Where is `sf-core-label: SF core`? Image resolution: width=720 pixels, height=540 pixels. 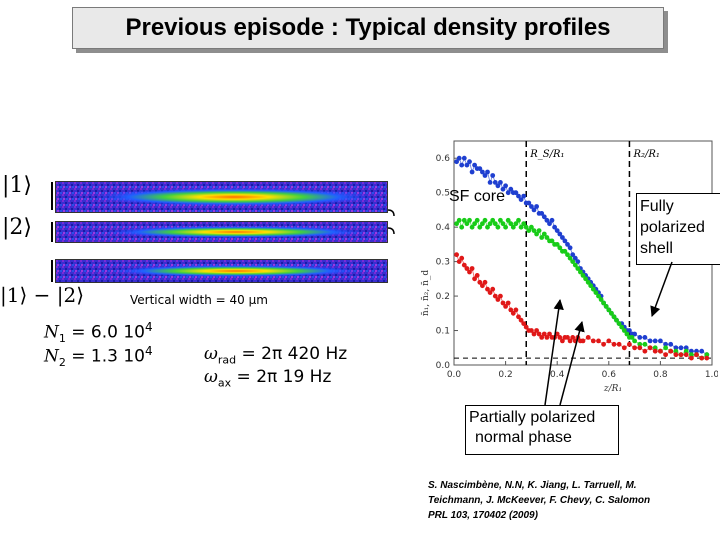 sf-core-label: SF core is located at coordinates (477, 196).